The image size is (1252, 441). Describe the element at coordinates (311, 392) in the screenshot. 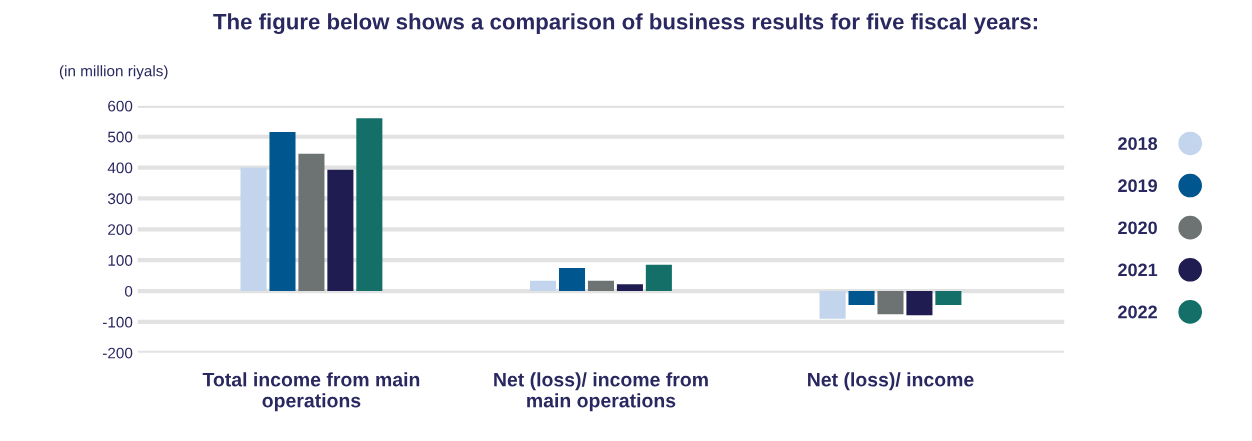

I see `x-tick-label: Total income from main operations` at that location.